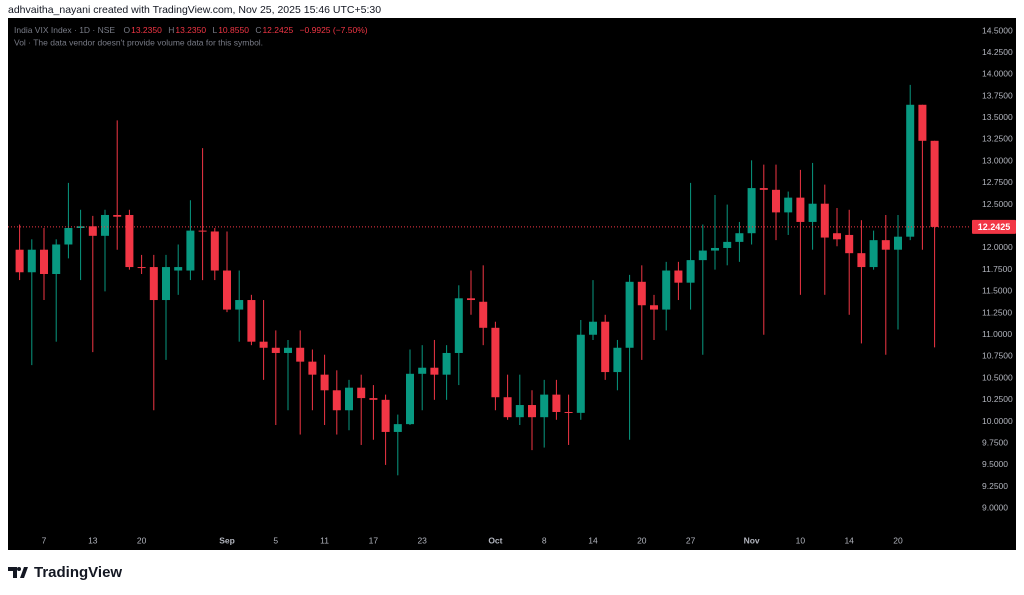 The height and width of the screenshot is (595, 1024). I want to click on x-tick-label: 10, so click(801, 540).